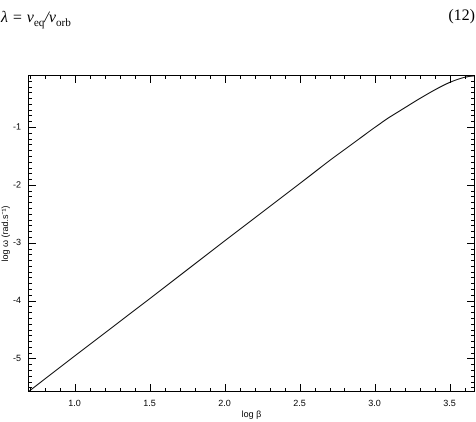 This screenshot has height=422, width=476. I want to click on x-tick-label: 1.0, so click(74, 403).